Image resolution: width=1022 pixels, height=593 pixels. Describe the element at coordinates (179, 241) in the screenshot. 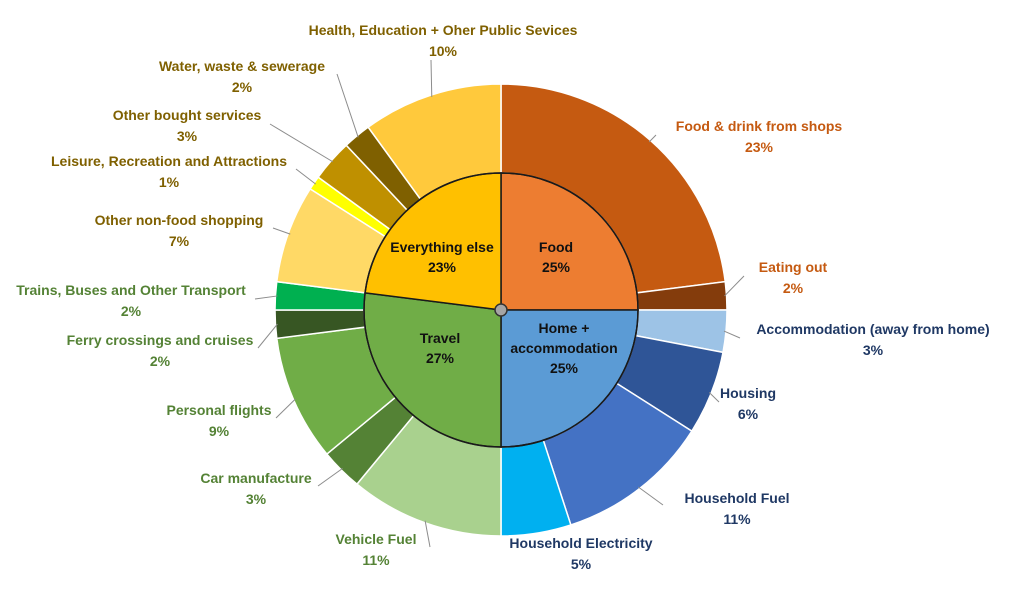

I see `slice-value-other-non-food-shopping: 7%` at that location.